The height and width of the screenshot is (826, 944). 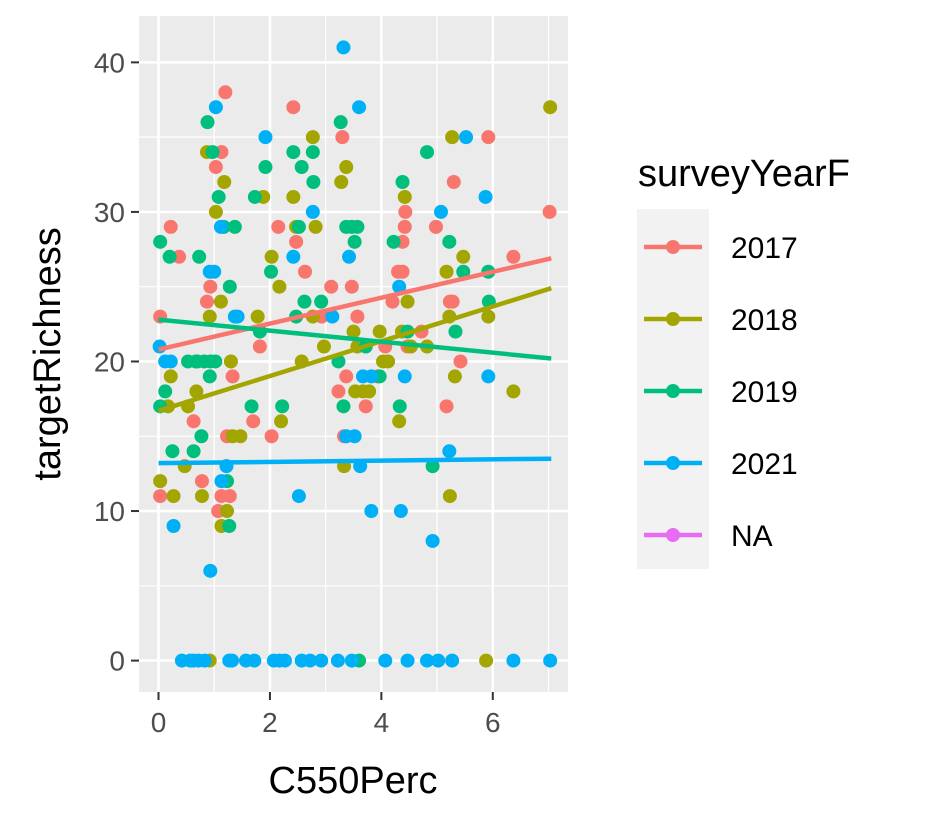 What do you see at coordinates (673, 391) in the screenshot?
I see `legend-key-point-2019` at bounding box center [673, 391].